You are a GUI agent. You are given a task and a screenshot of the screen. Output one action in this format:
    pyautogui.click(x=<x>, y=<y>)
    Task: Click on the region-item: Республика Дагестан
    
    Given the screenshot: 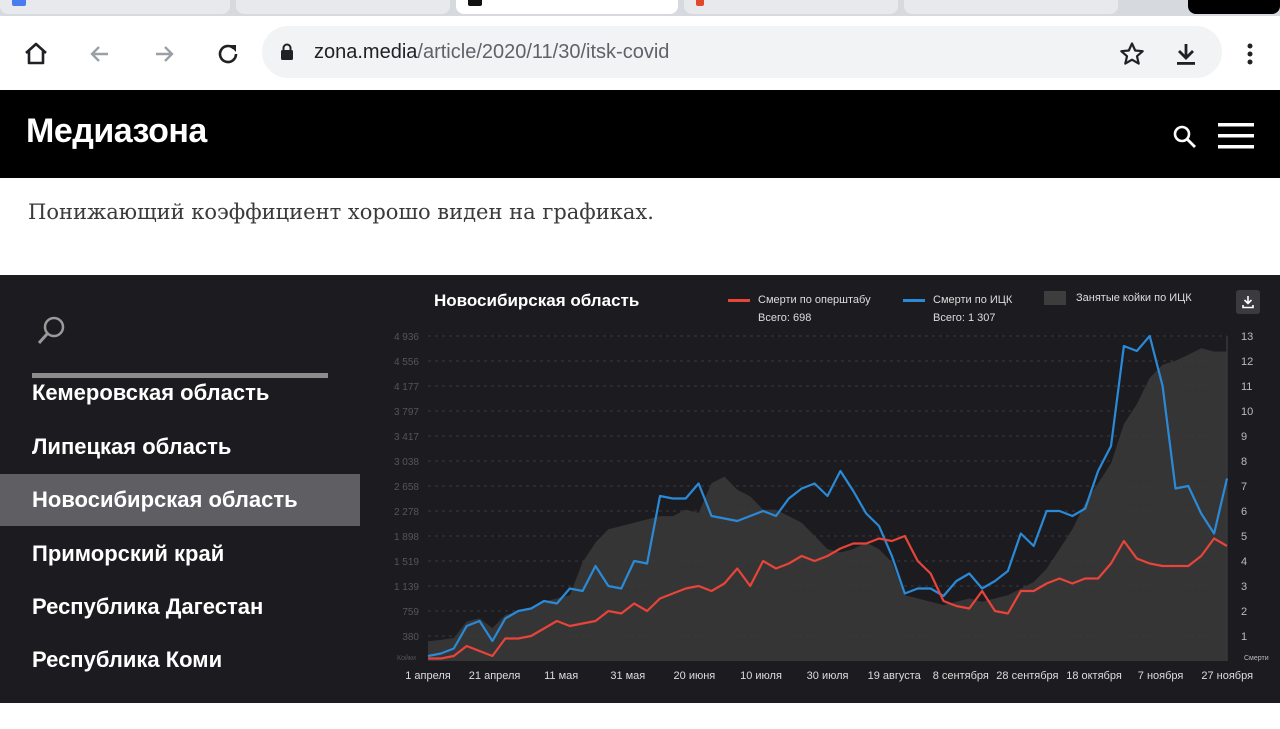 What is the action you would take?
    pyautogui.click(x=148, y=606)
    